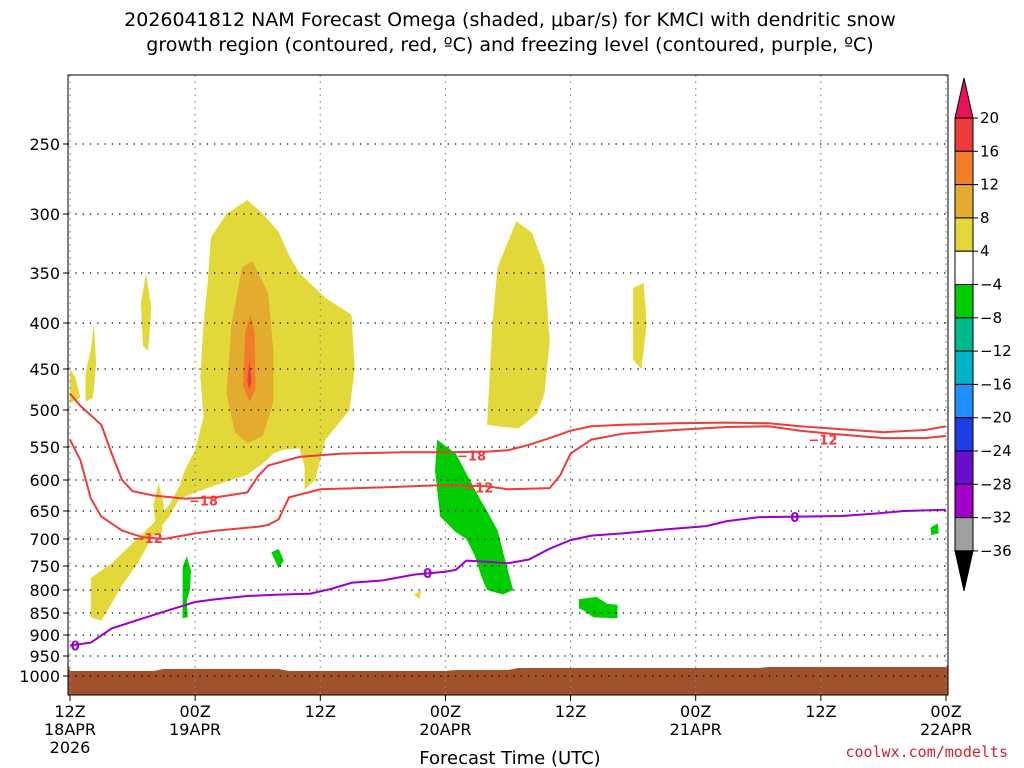  What do you see at coordinates (44, 539) in the screenshot?
I see `pressure-tick-label: 700` at bounding box center [44, 539].